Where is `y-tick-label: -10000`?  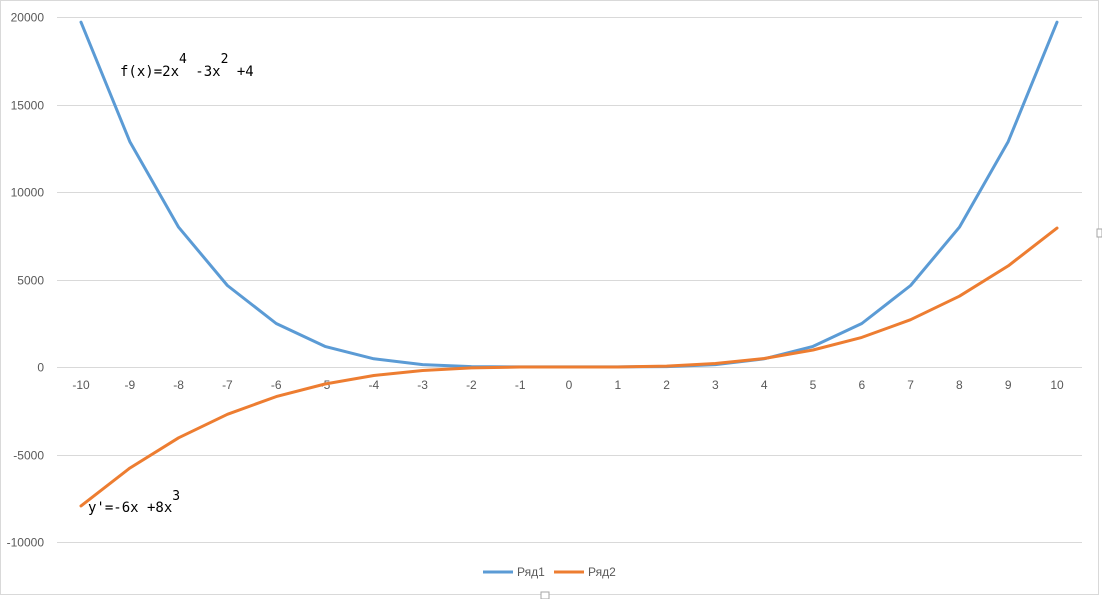 y-tick-label: -10000 is located at coordinates (26, 543).